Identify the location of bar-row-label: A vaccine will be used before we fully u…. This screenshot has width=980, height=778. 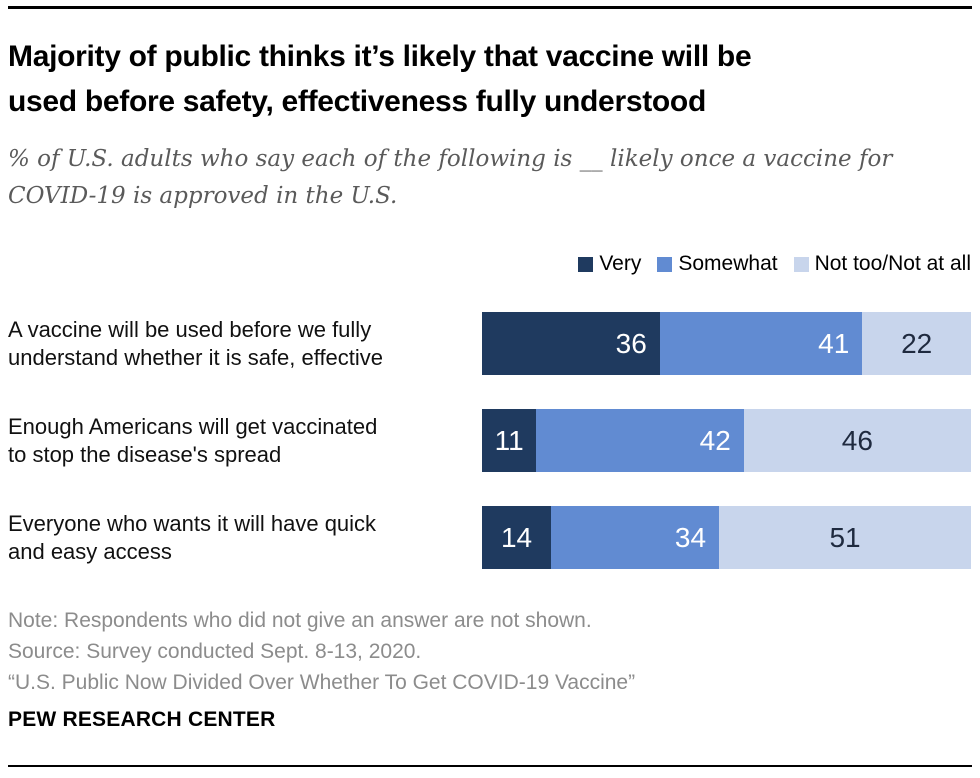
(196, 343).